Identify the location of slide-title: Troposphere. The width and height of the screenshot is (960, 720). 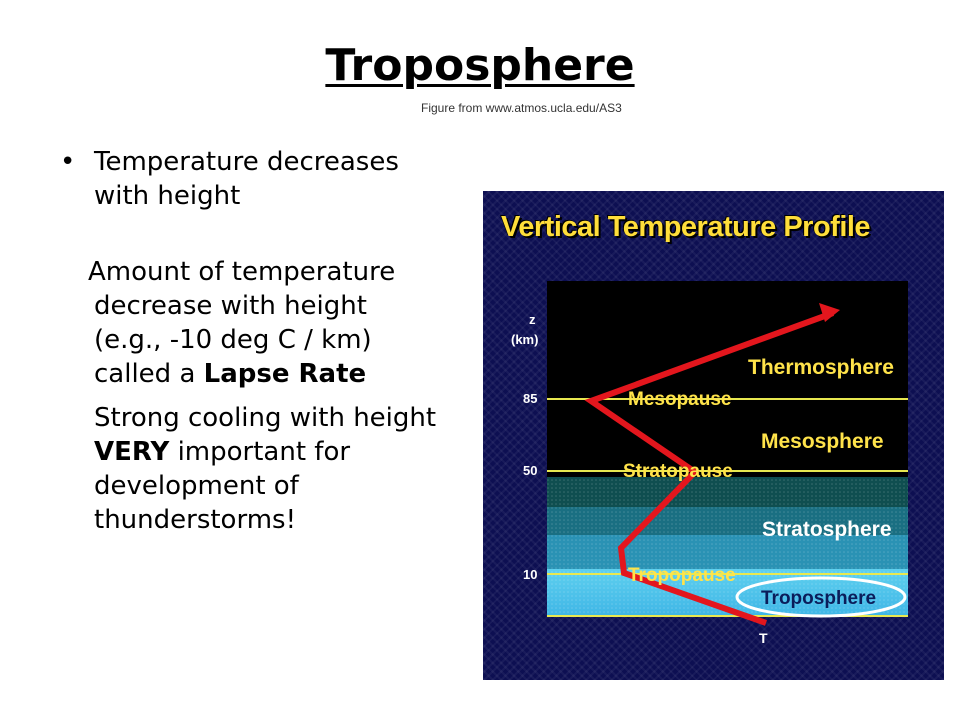
(480, 65).